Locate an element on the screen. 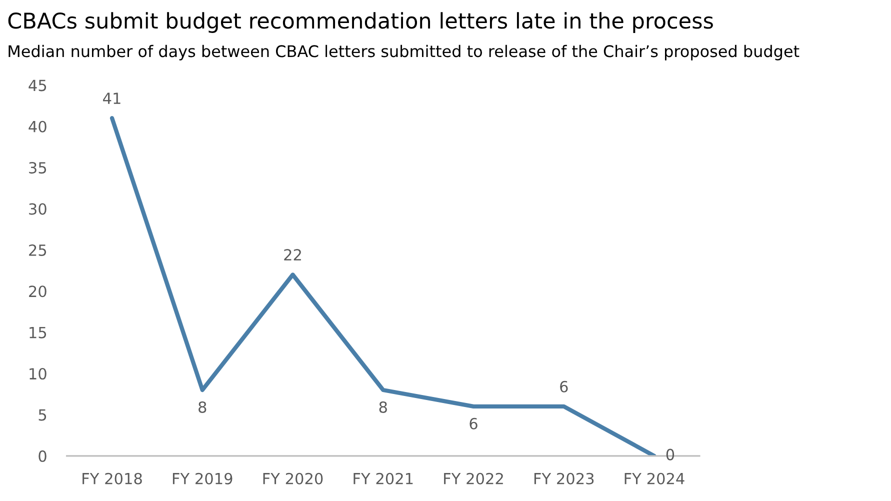 The image size is (891, 501). data-label: 22 is located at coordinates (292, 254).